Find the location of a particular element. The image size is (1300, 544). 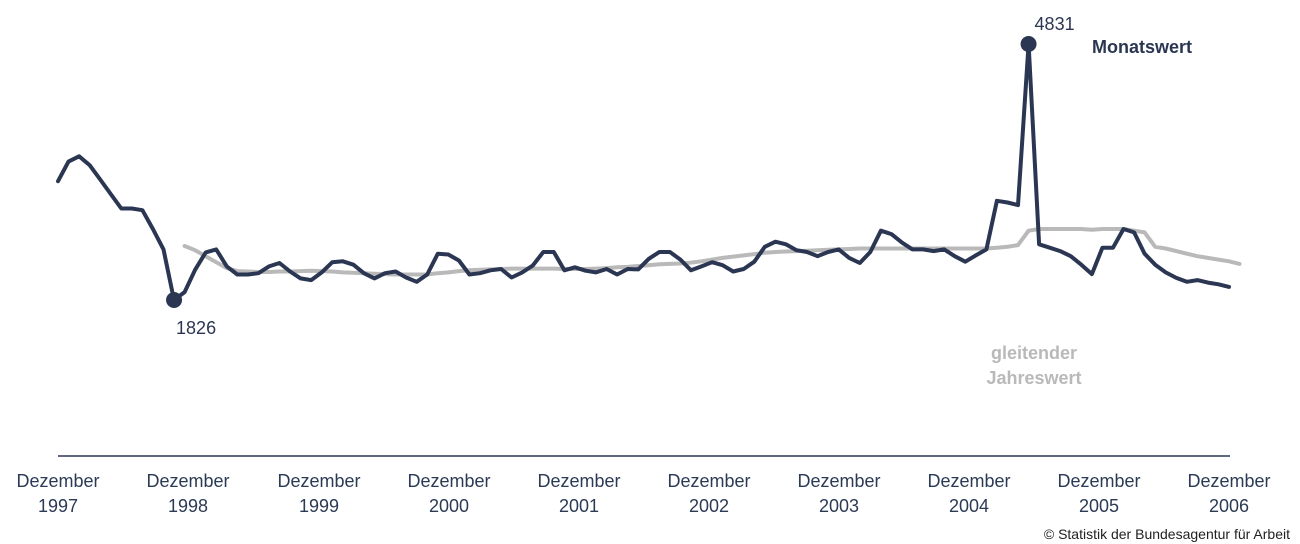

x-tick-label: Dezember 2001 is located at coordinates (578, 493).